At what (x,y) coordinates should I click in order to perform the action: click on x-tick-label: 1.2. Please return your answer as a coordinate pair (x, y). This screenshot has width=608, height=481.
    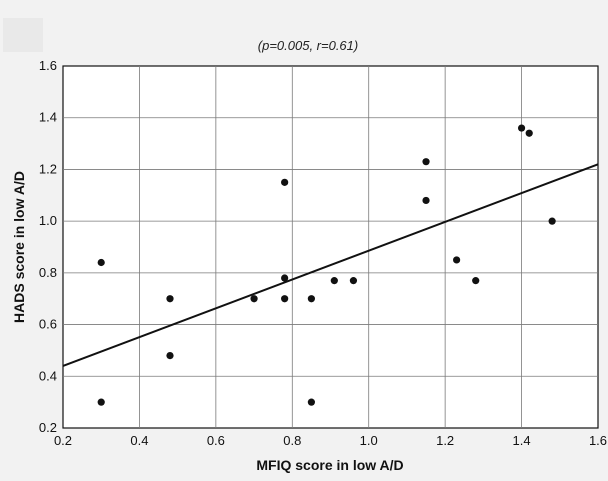
    Looking at the image, I should click on (445, 440).